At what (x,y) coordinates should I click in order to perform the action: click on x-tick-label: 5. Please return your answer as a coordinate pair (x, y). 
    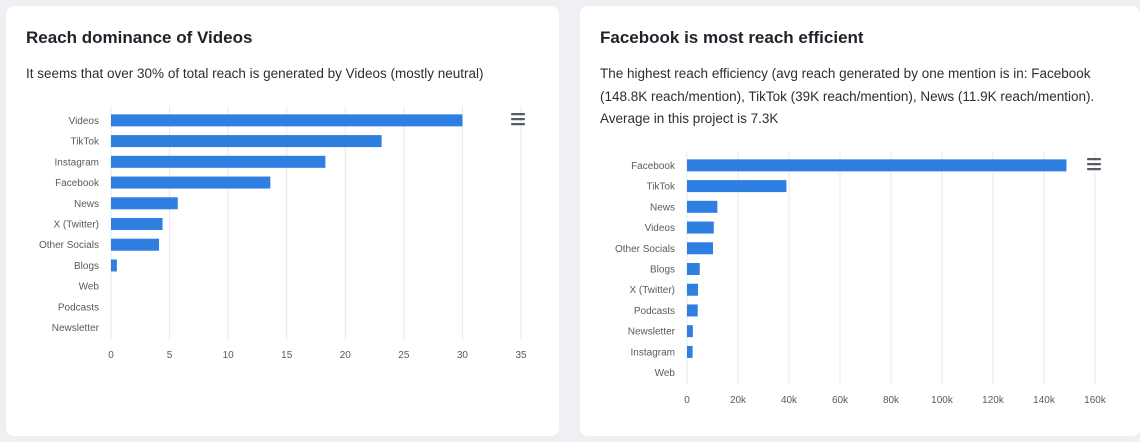
    Looking at the image, I should click on (170, 355).